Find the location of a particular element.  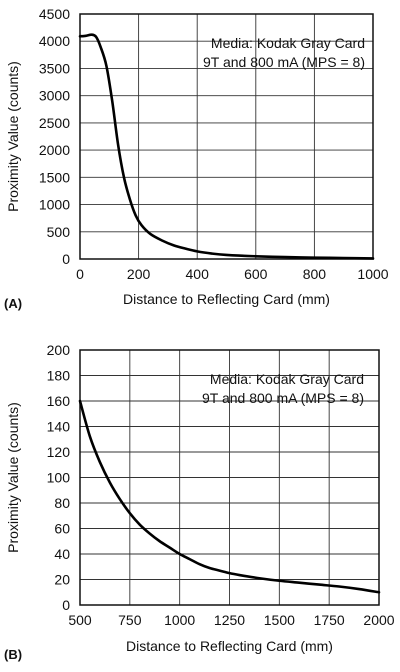

x-tick-label: 200 is located at coordinates (139, 274).